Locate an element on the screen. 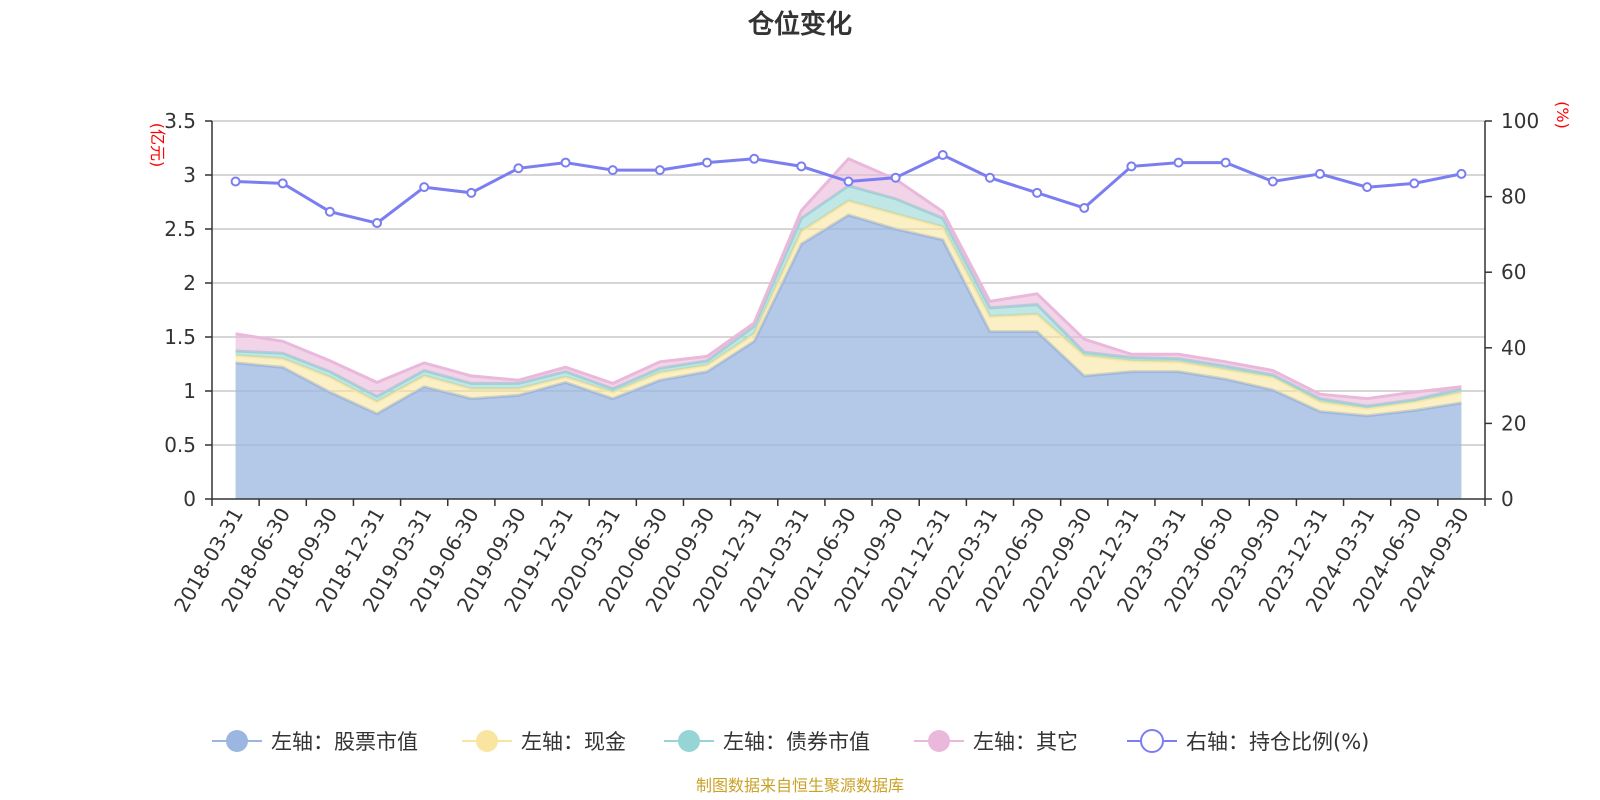 The image size is (1600, 800). ratio-line is located at coordinates (848, 189).